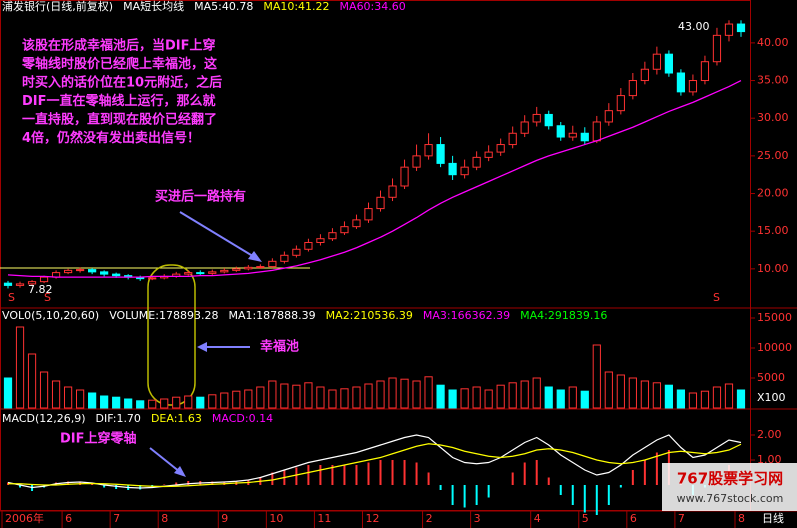  What do you see at coordinates (163, 315) in the screenshot?
I see `header-label: VOLUME:178893.28` at bounding box center [163, 315].